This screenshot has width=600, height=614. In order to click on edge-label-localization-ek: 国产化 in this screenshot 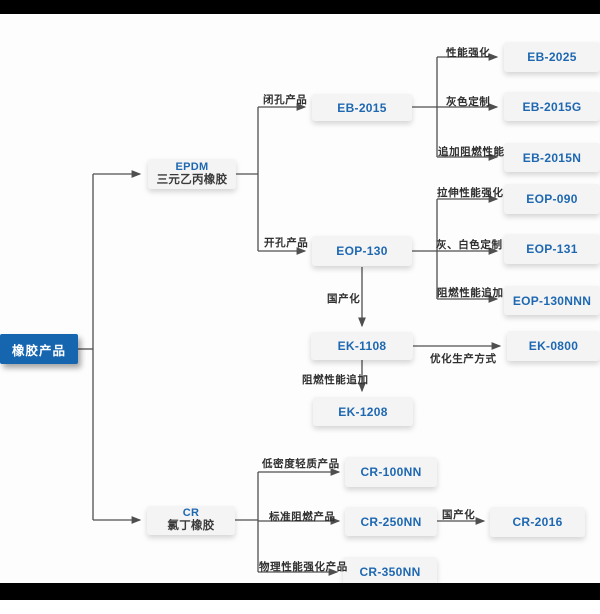, I will do `click(344, 299)`.